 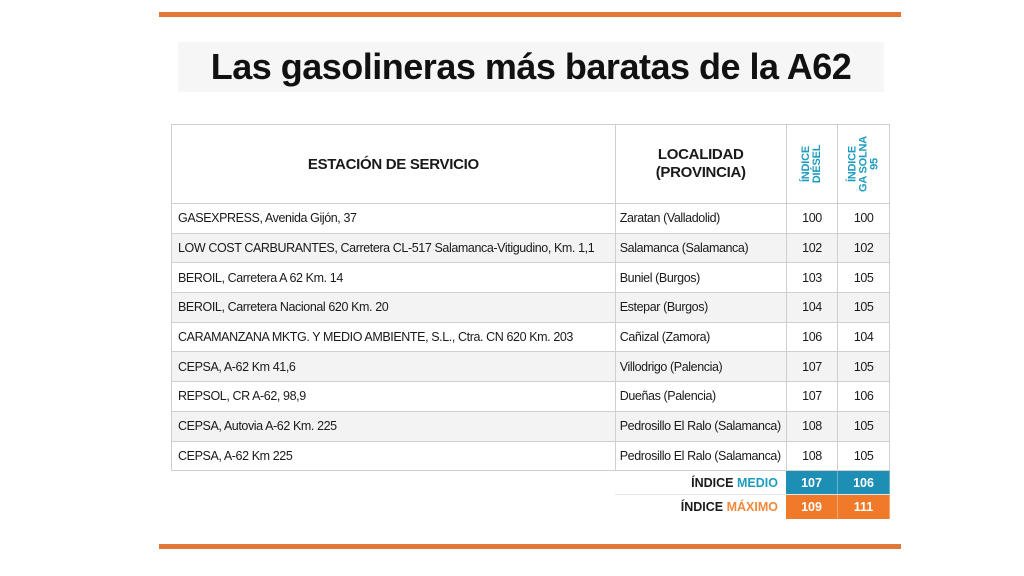 I want to click on locality-cell: Estepar (Burgos), so click(x=700, y=307).